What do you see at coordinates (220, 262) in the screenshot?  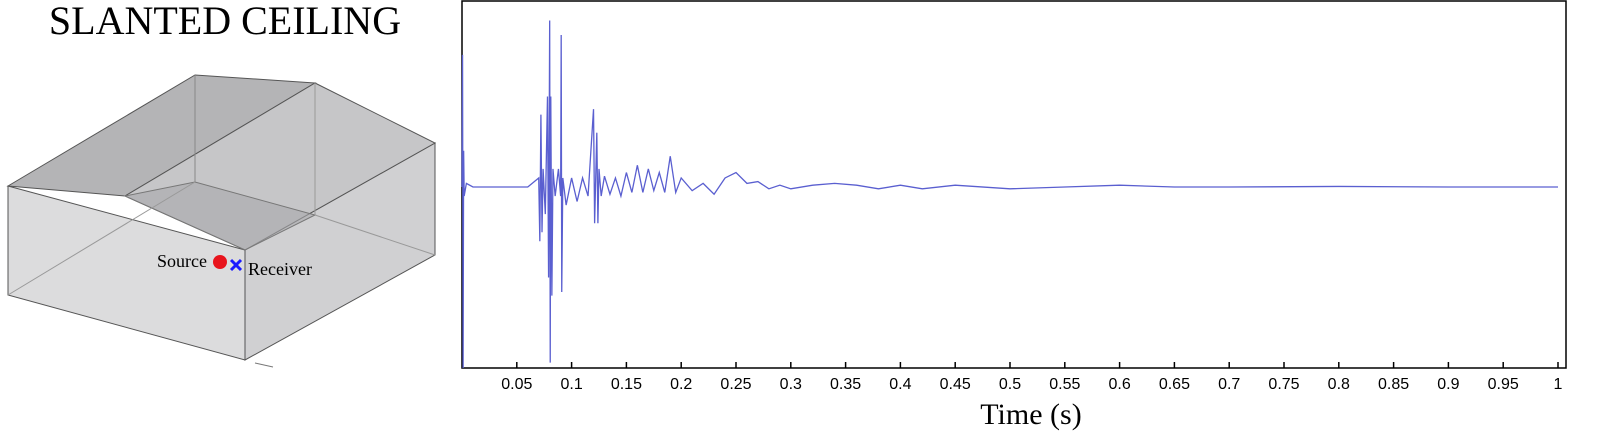 I see `source-marker` at bounding box center [220, 262].